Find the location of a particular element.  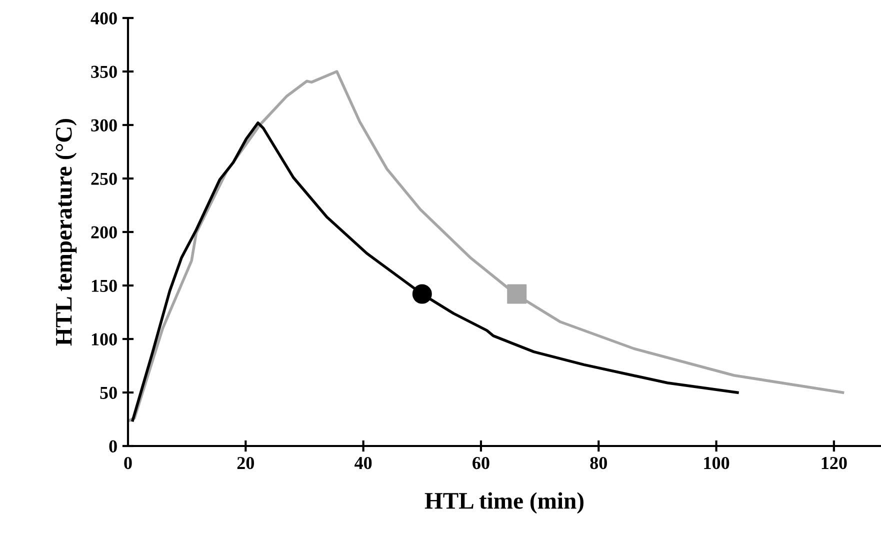

x-tick-label: 120 is located at coordinates (834, 463).